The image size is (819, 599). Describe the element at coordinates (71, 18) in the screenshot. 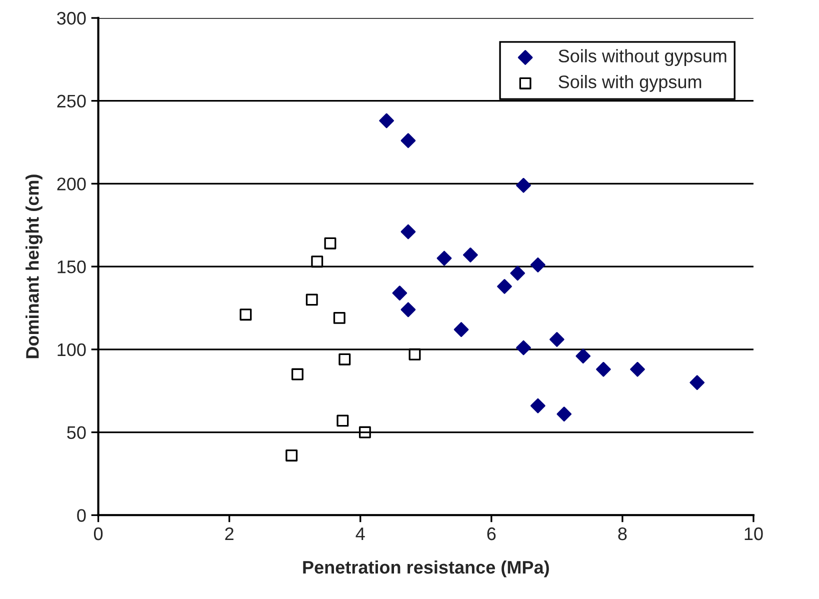

I see `y-tick-label: 300` at that location.